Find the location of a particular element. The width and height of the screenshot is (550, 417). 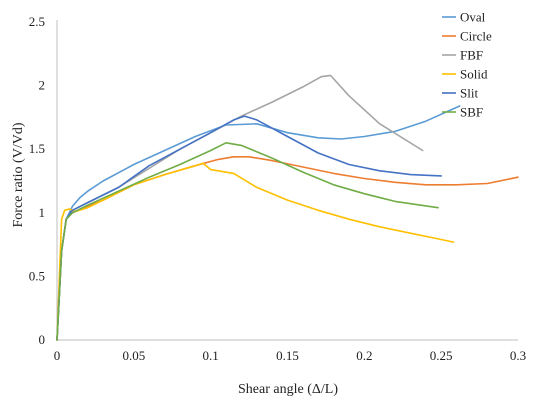

y-tick-label: 0.5 is located at coordinates (37, 275).